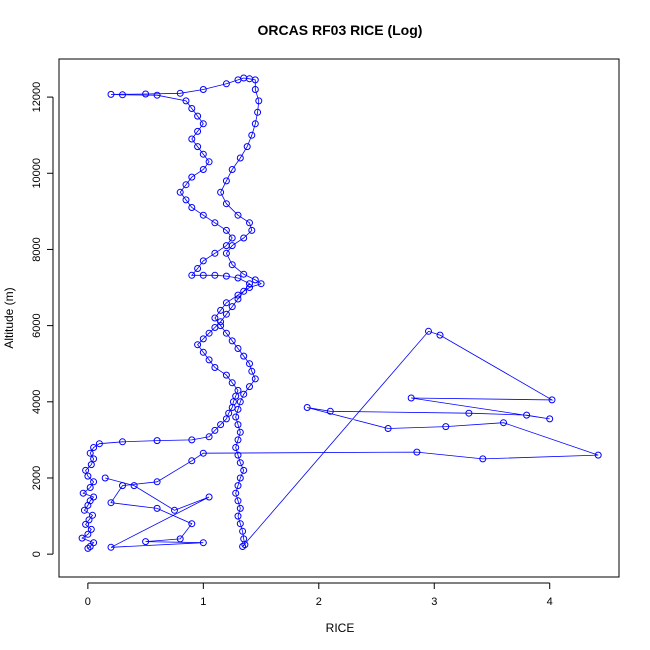  I want to click on x-tick-label: 4, so click(550, 602).